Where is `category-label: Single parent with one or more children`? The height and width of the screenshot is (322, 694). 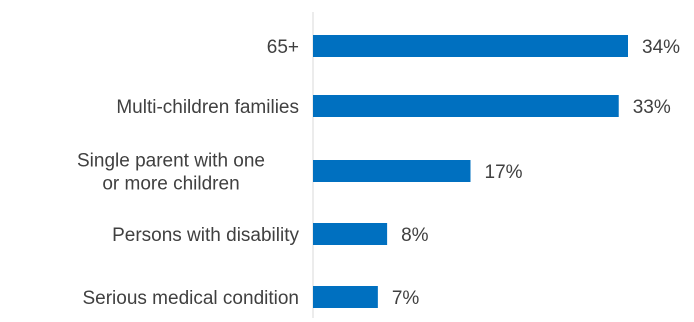 category-label: Single parent with one or more children is located at coordinates (171, 173).